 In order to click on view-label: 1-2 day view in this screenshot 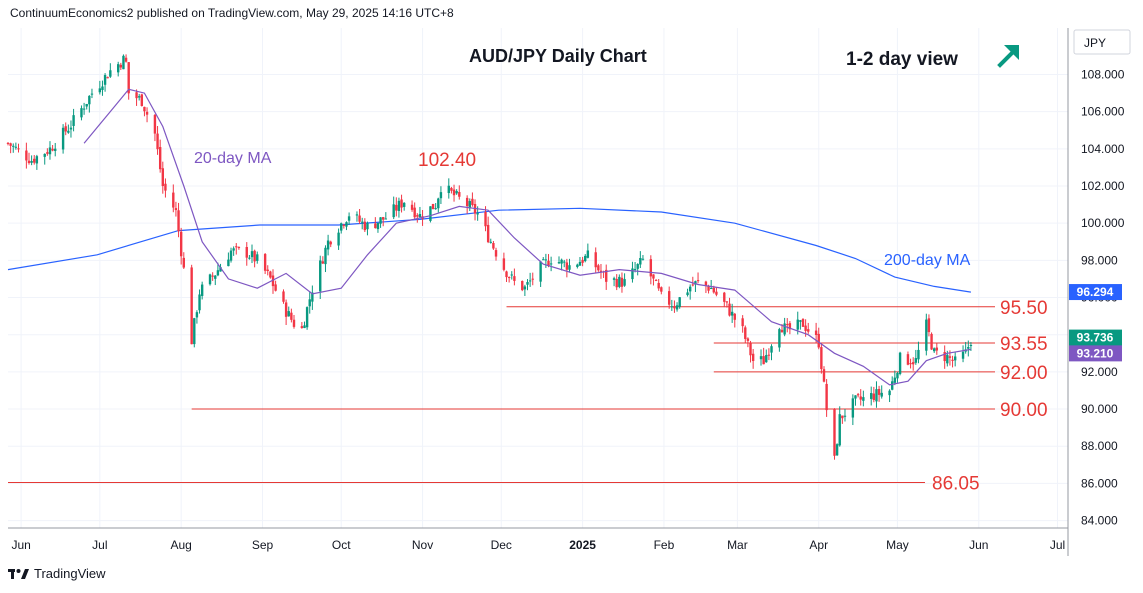, I will do `click(902, 59)`.